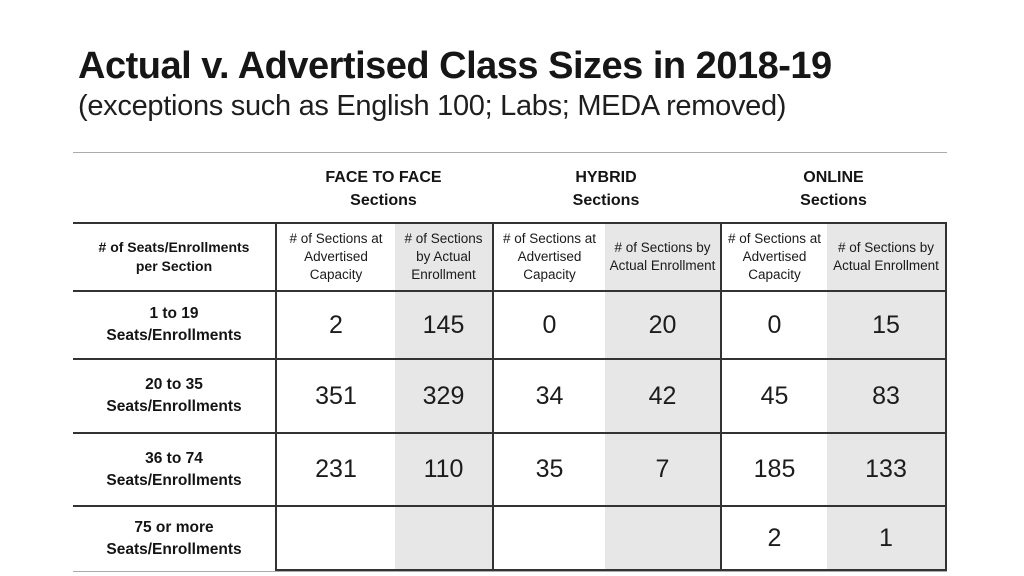  What do you see at coordinates (773, 468) in the screenshot?
I see `cell-online-advertised: 185` at bounding box center [773, 468].